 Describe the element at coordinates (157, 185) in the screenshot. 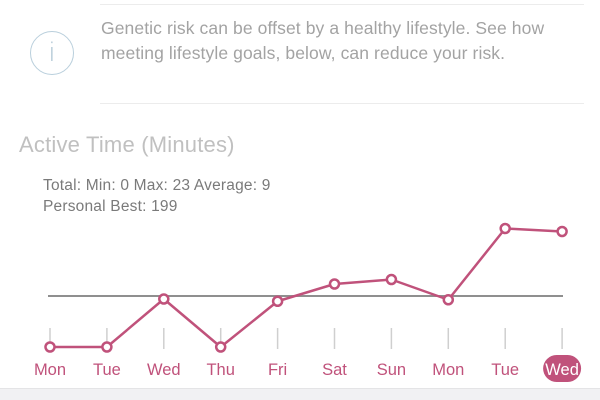

I see `stats-line-totals: Total: Min: 0 Max: 23 Average: 9` at that location.